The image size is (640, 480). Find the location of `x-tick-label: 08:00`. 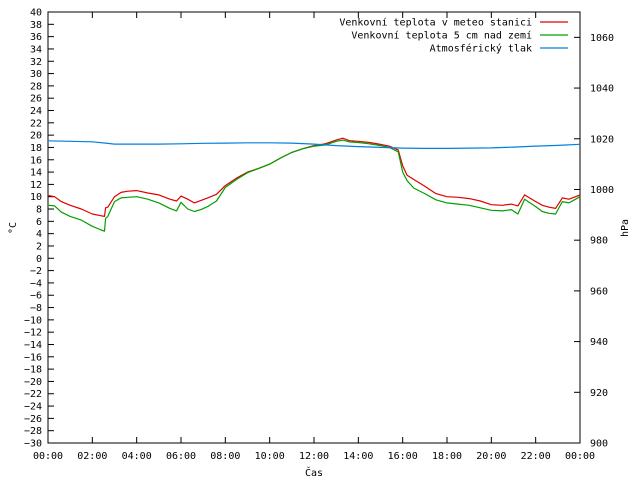

x-tick-label: 08:00 is located at coordinates (225, 456).